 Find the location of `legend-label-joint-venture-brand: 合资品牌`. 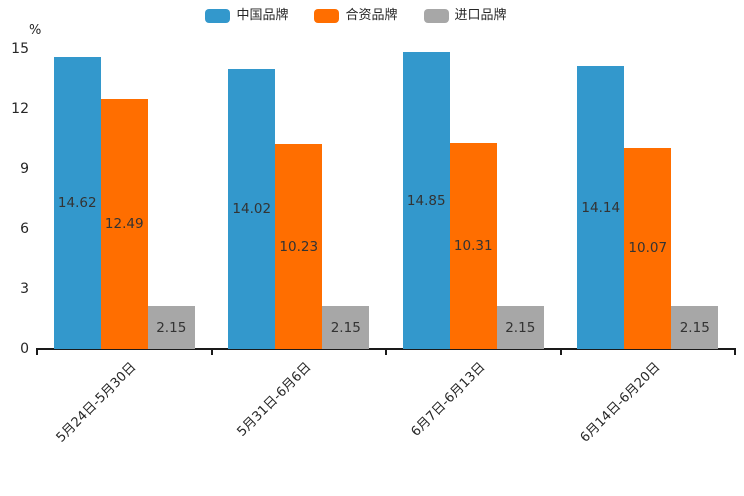

legend-label-joint-venture-brand: 合资品牌 is located at coordinates (371, 15).